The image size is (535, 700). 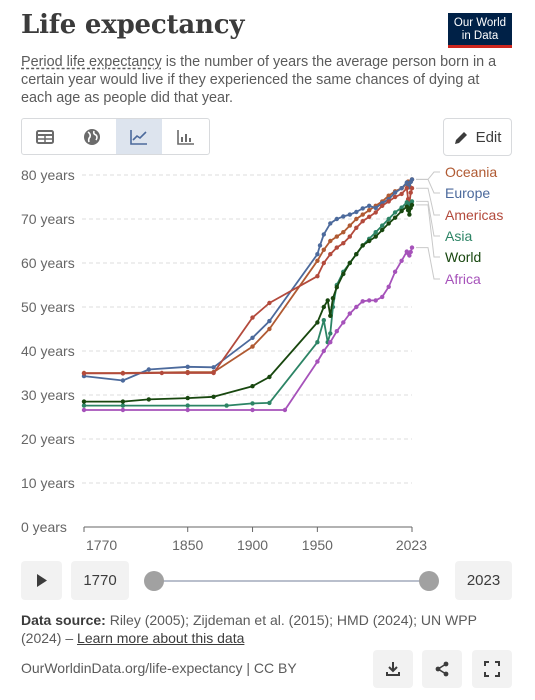 I want to click on timeline-track, so click(x=291, y=581).